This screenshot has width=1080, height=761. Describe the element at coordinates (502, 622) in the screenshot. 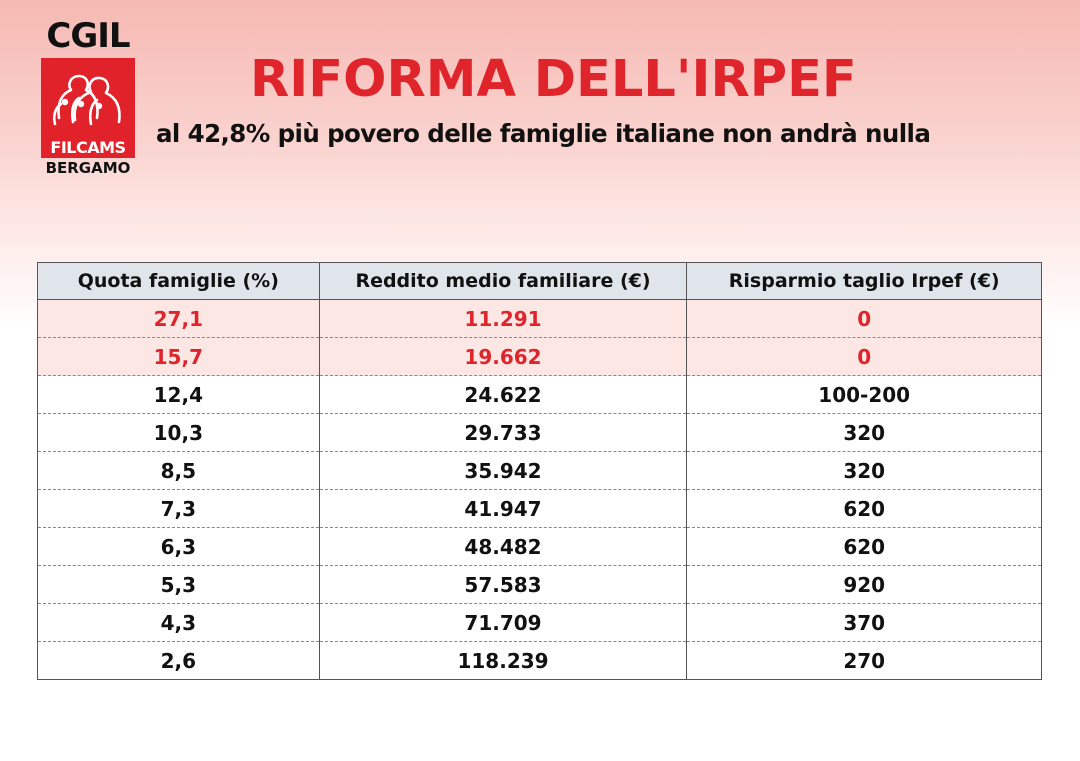

I see `cell-income: 71.709` at that location.